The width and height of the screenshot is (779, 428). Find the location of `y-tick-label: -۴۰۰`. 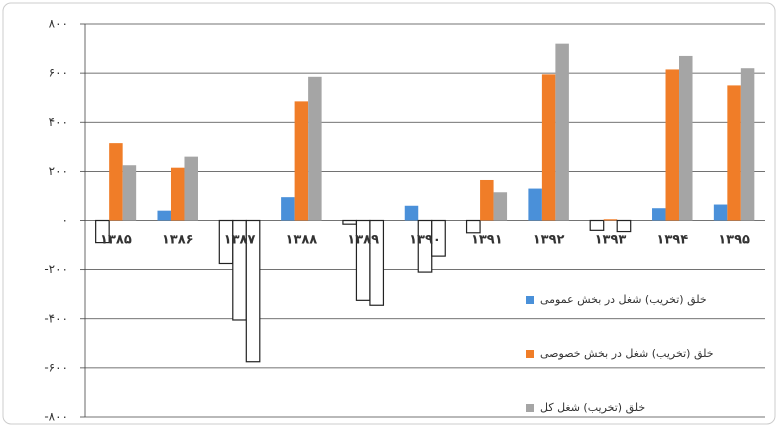

y-tick-label: -۴۰۰ is located at coordinates (56, 318).